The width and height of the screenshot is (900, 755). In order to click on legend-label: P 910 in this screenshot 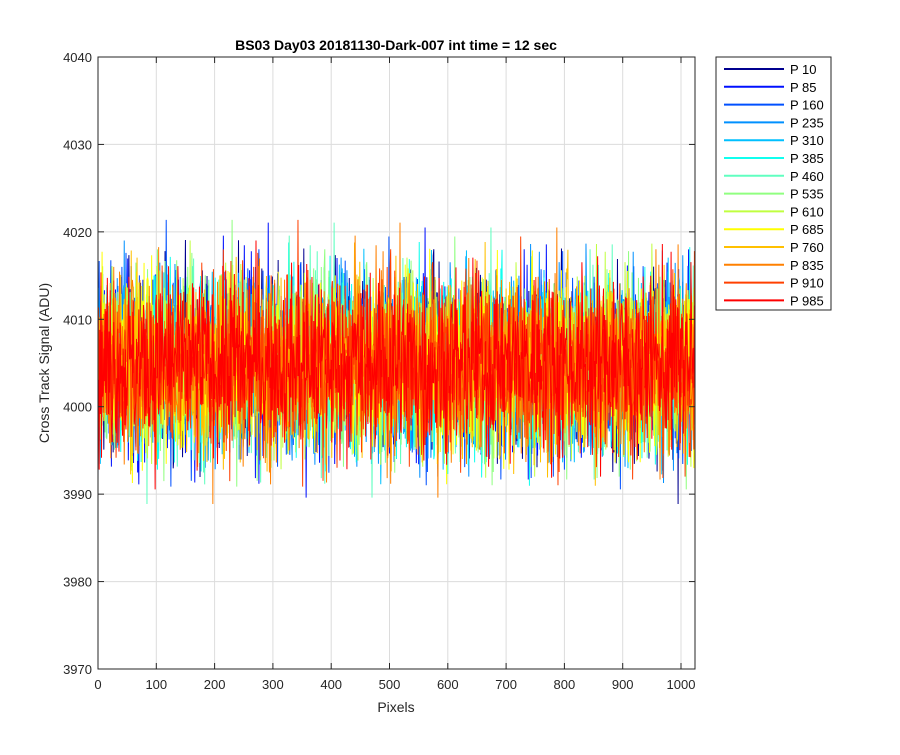, I will do `click(807, 283)`.